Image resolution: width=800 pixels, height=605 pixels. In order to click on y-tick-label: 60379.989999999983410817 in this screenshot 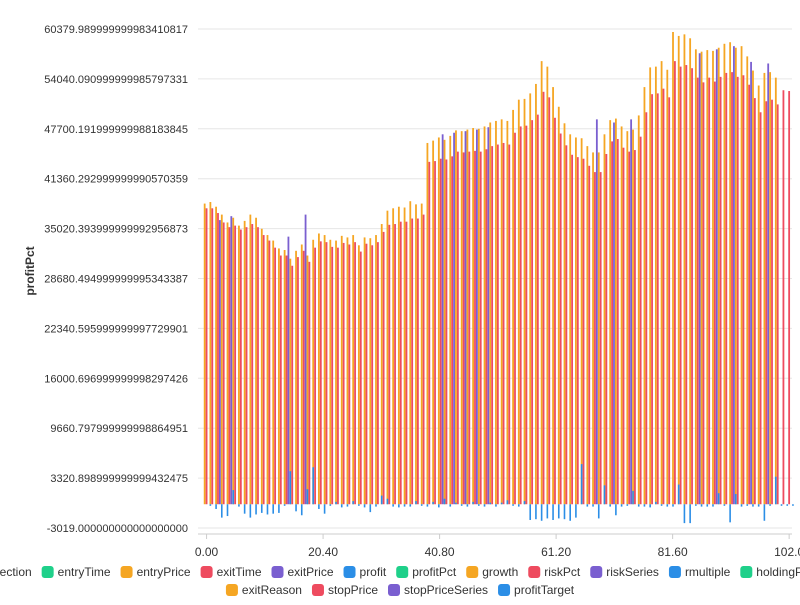, I will do `click(116, 30)`.